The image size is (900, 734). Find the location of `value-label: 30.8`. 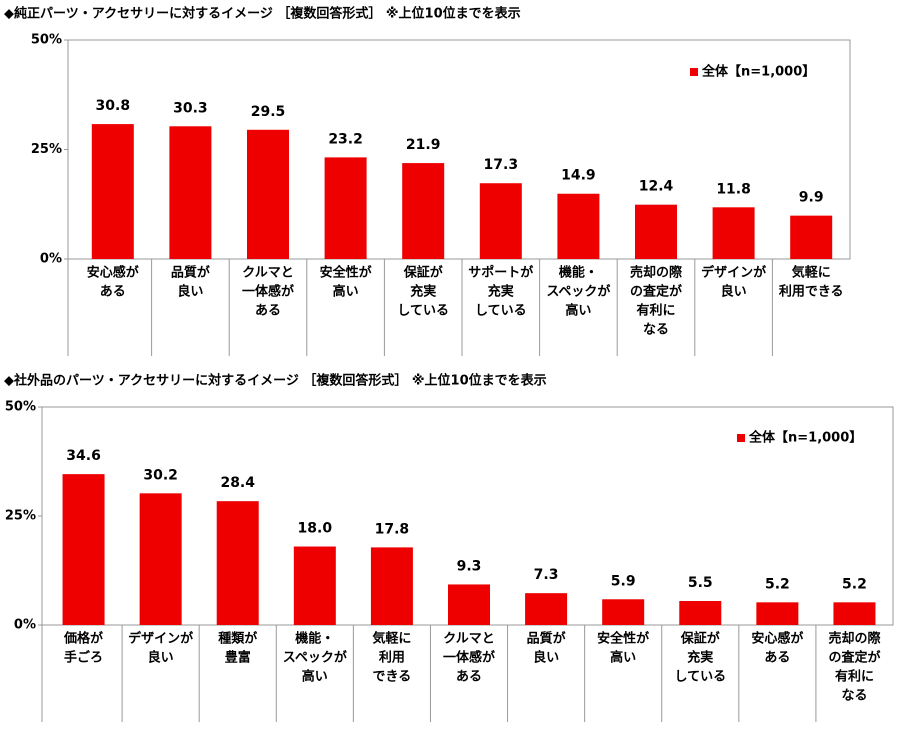

value-label: 30.8 is located at coordinates (113, 106).